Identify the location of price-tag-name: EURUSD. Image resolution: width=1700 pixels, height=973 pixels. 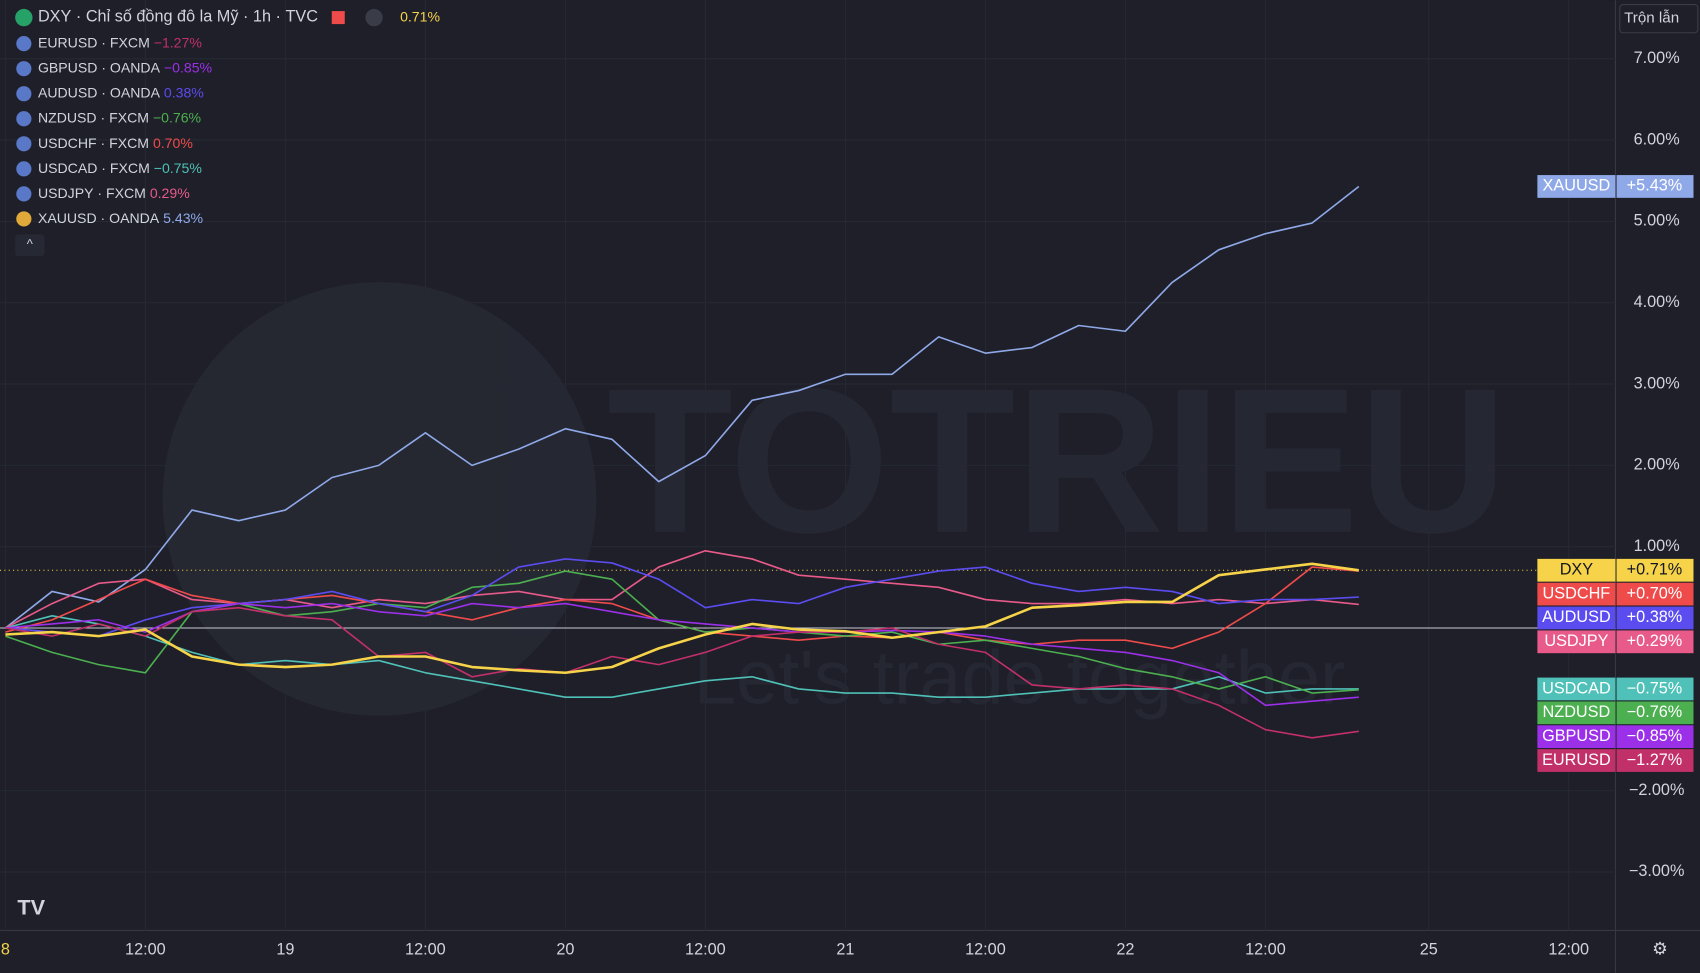
(1576, 760).